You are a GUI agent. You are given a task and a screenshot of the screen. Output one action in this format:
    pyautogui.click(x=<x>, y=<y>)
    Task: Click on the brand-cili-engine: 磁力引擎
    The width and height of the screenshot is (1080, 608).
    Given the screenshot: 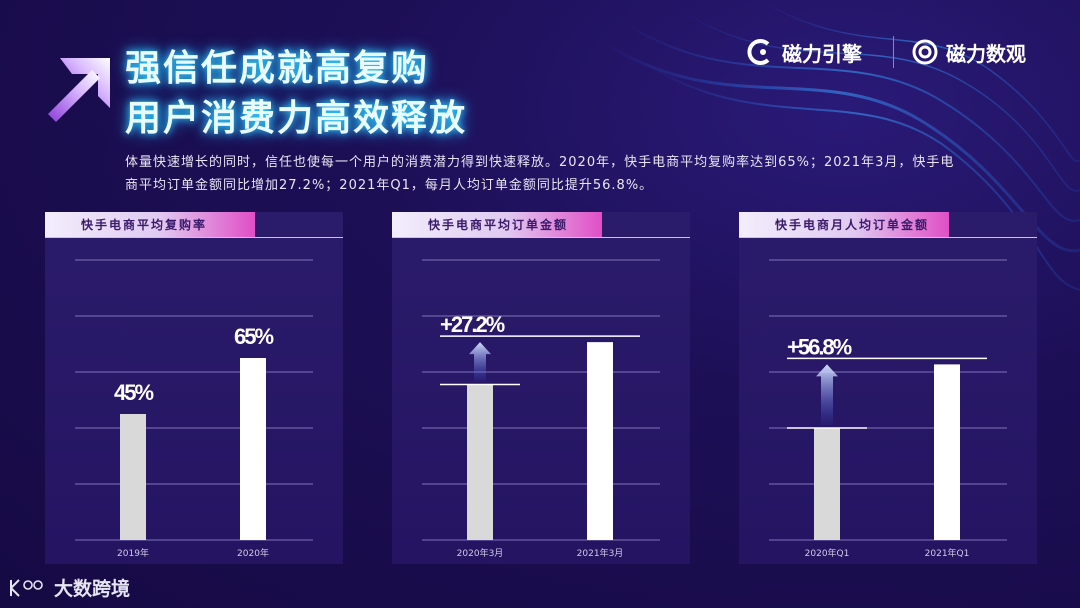 What is the action you would take?
    pyautogui.click(x=804, y=52)
    